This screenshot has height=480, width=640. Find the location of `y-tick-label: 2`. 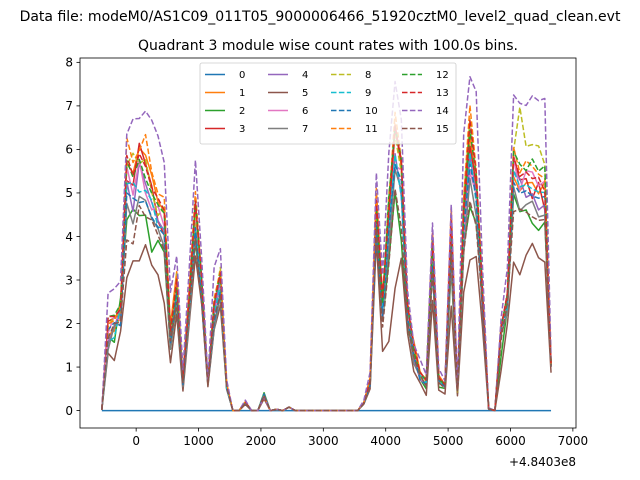

y-tick-label: 2 is located at coordinates (69, 324).